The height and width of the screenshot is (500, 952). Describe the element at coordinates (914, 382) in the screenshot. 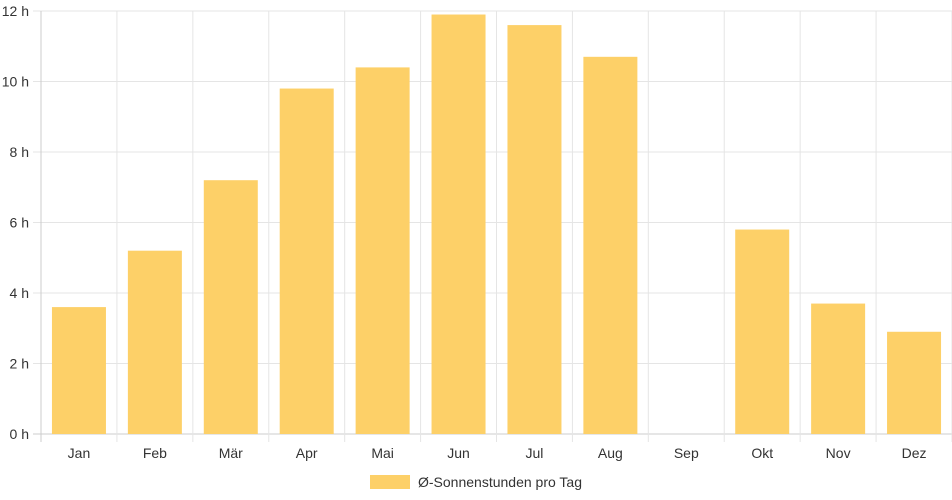

I see `bar-dez` at that location.